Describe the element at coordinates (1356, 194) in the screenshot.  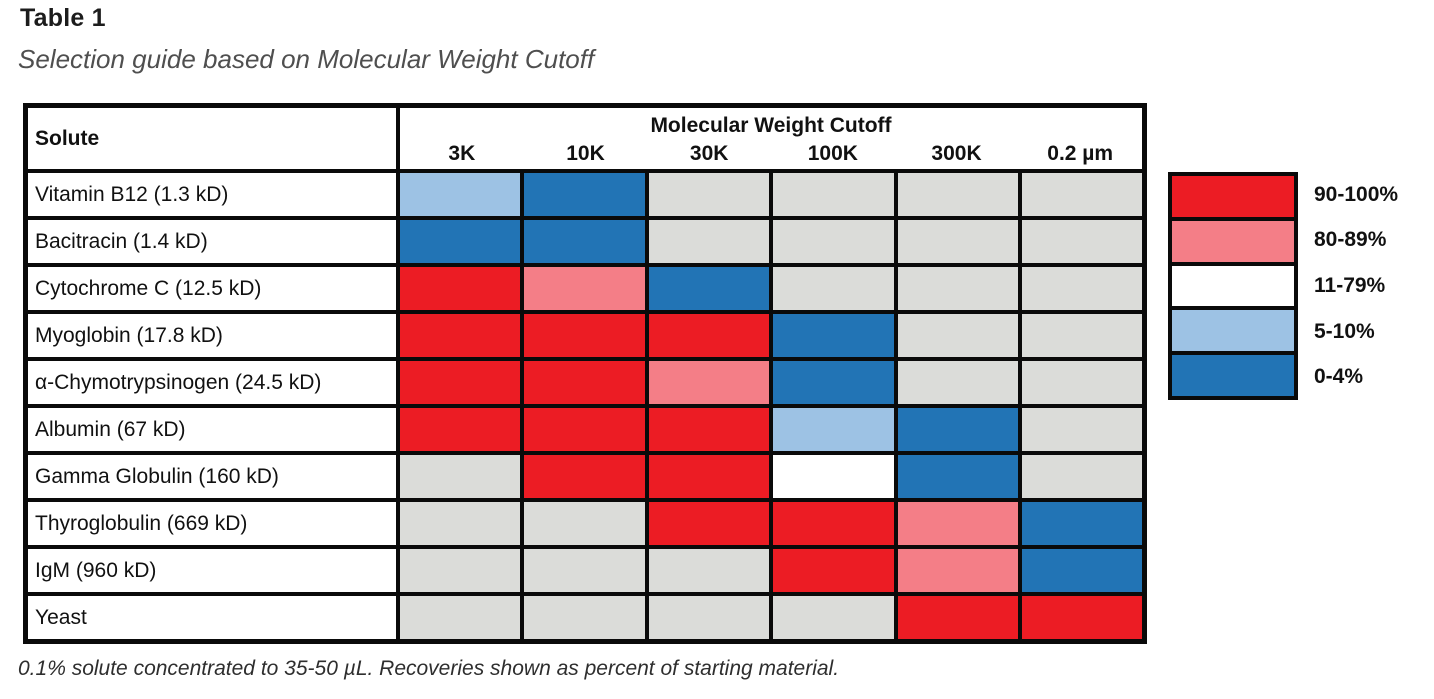
I see `legend-label: 90-100%` at that location.